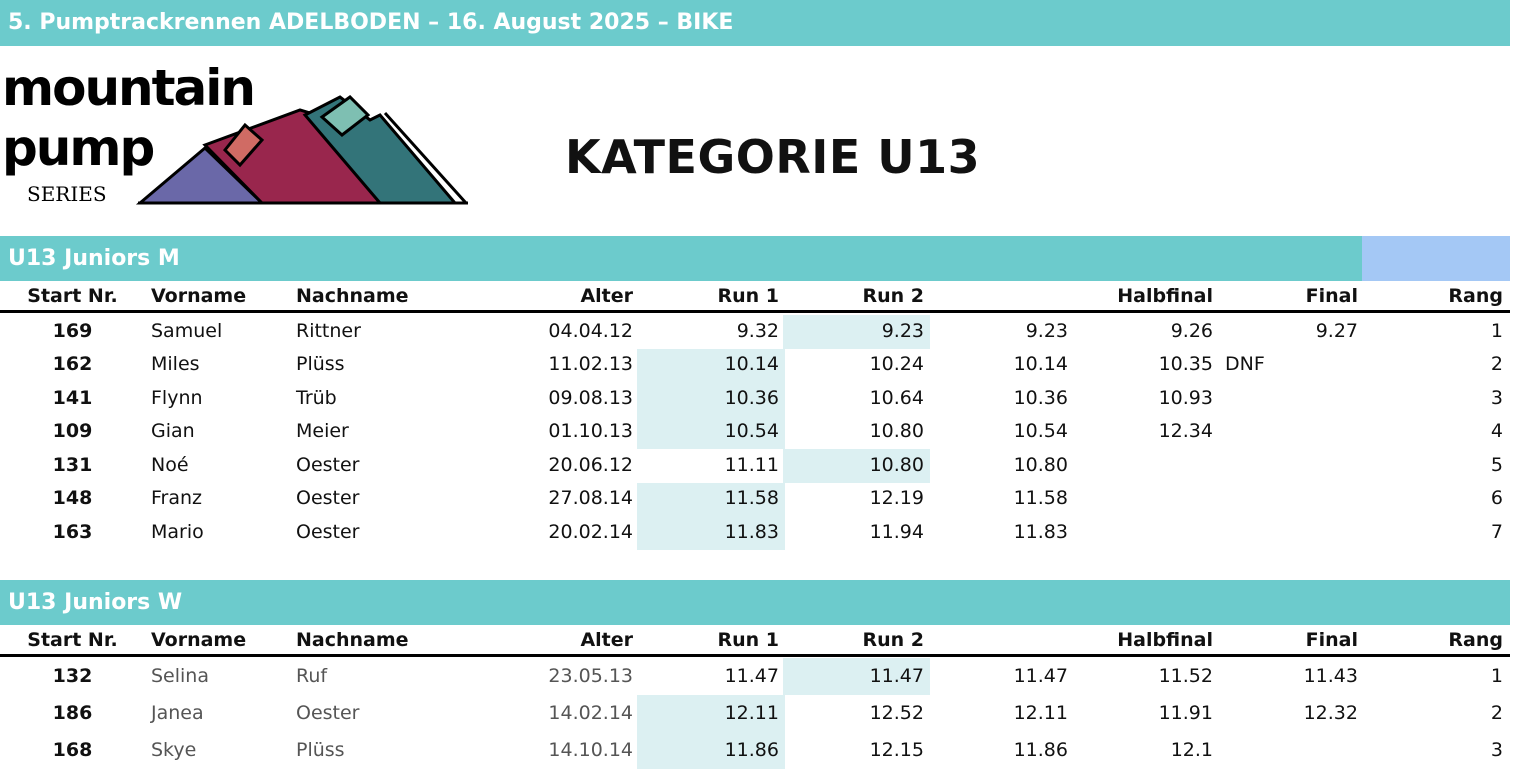 This screenshot has width=1514, height=770. I want to click on cell-vorname: Janea, so click(177, 712).